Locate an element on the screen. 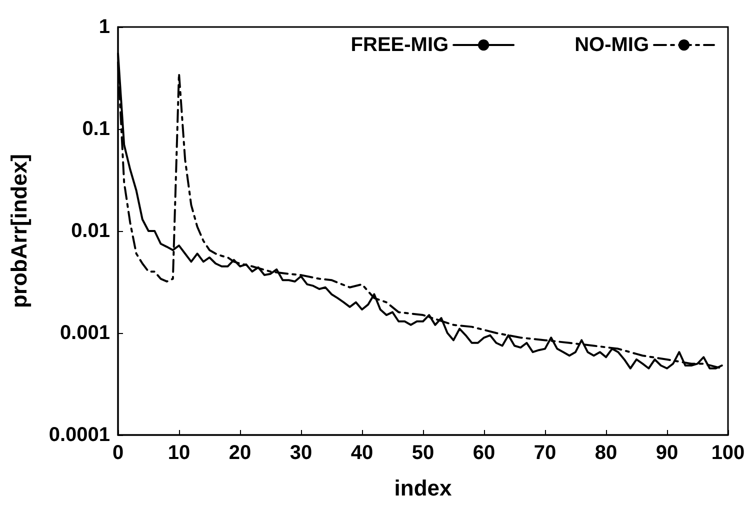 This screenshot has height=525, width=750. x-tick-label: 20 is located at coordinates (240, 453).